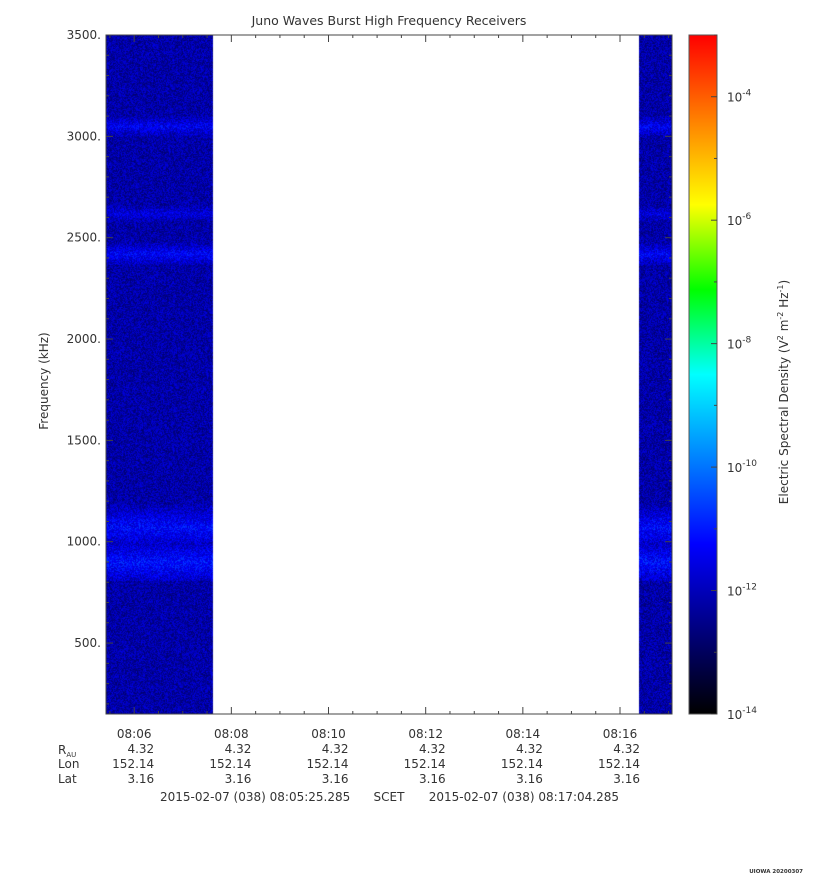  What do you see at coordinates (84, 136) in the screenshot?
I see `y-tick-label: 3000.` at bounding box center [84, 136].